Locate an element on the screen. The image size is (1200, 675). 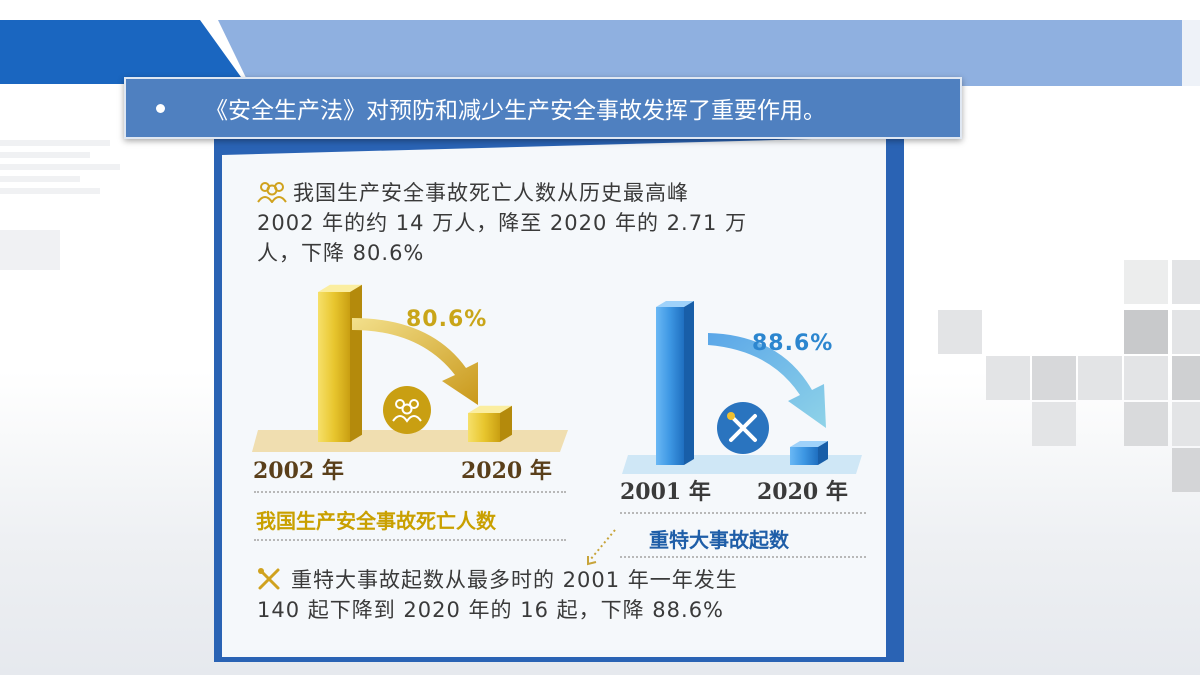
header-band is located at coordinates (700, 53).